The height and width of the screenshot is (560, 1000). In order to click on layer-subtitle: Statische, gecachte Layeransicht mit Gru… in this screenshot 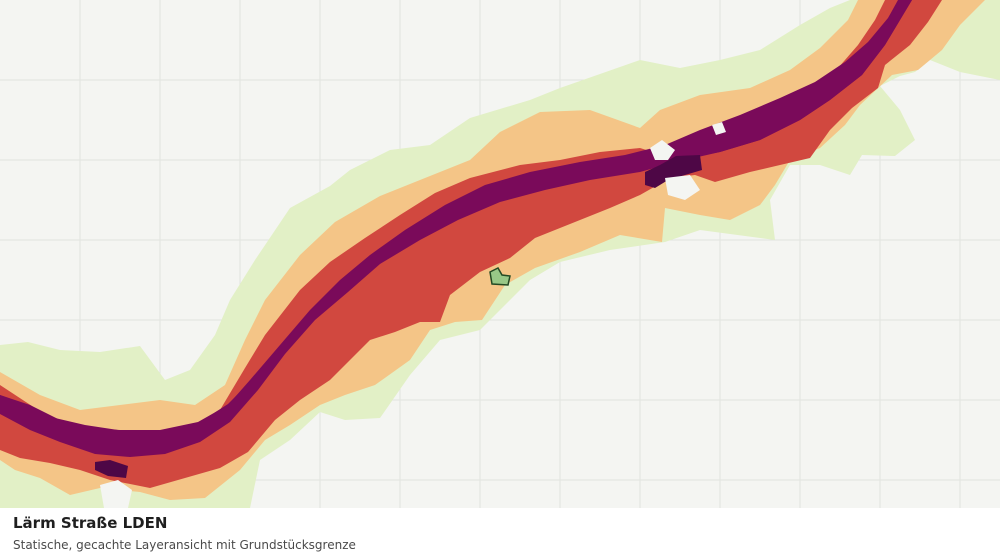, I will do `click(184, 545)`.